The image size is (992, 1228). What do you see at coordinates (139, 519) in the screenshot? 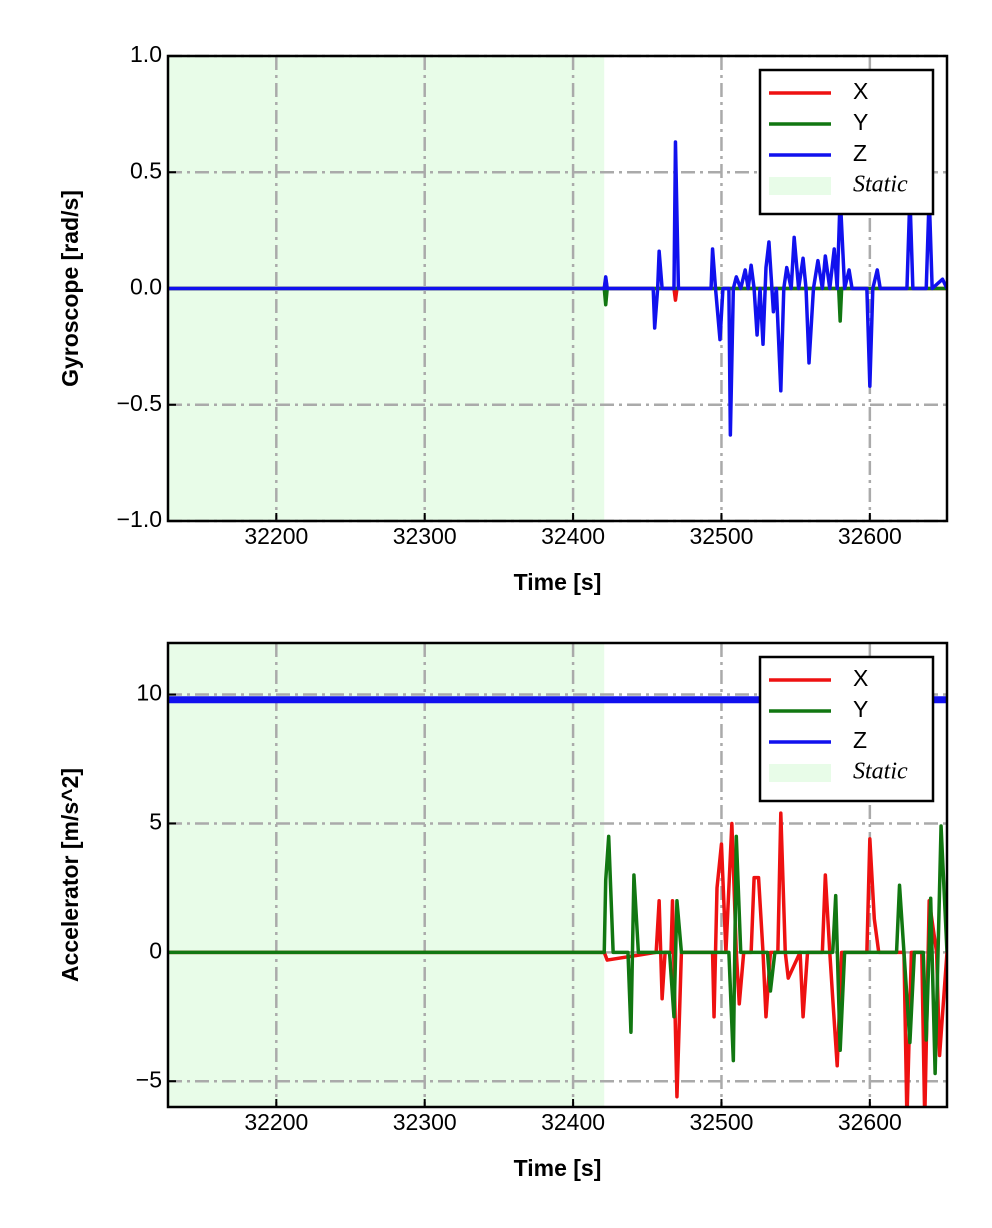
I see `y-tick-label: −1.0` at bounding box center [139, 519].